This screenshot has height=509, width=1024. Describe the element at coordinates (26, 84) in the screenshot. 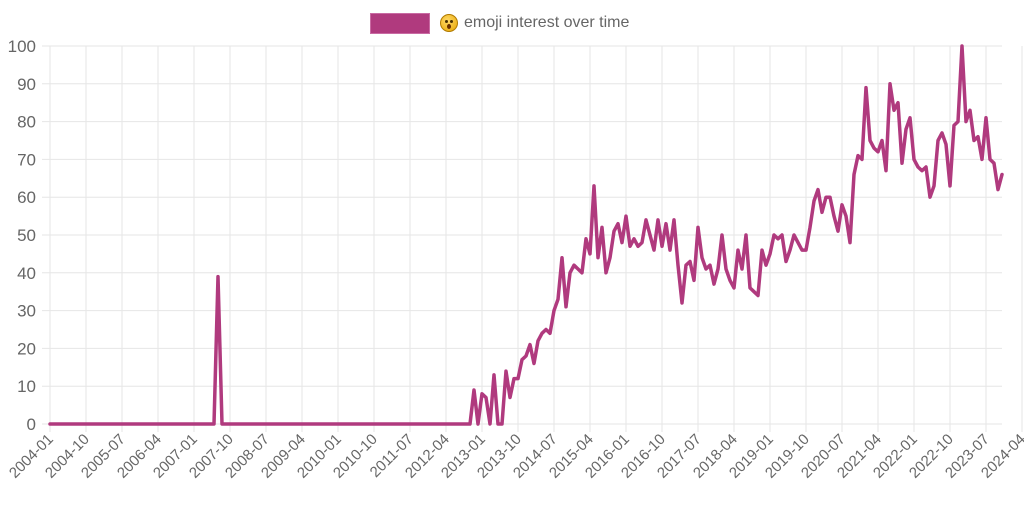

I see `y-tick-label: 90` at that location.